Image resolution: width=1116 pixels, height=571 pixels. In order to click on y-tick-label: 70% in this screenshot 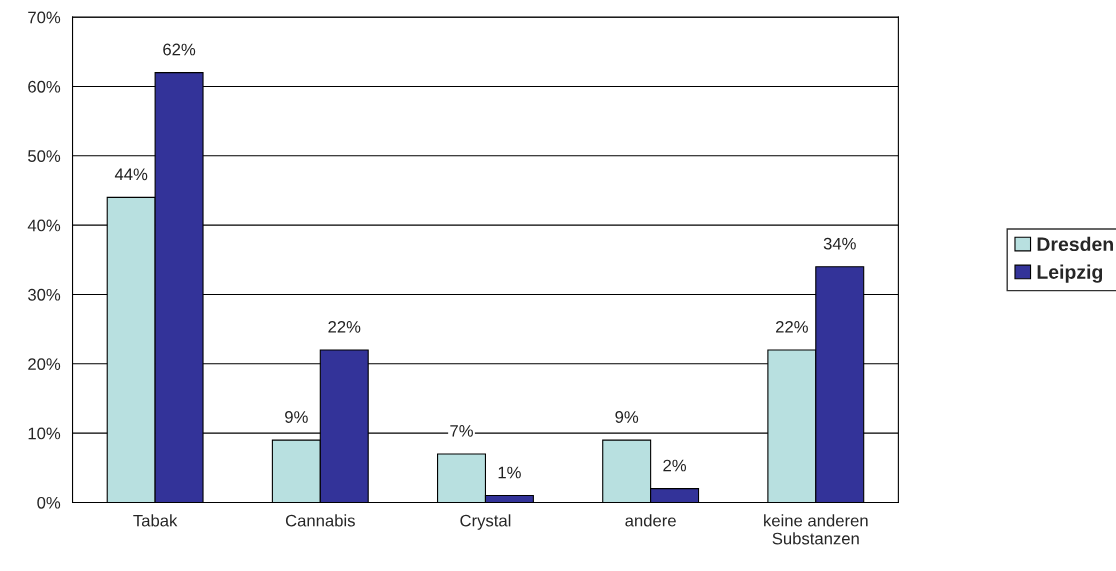, I will do `click(44, 17)`.